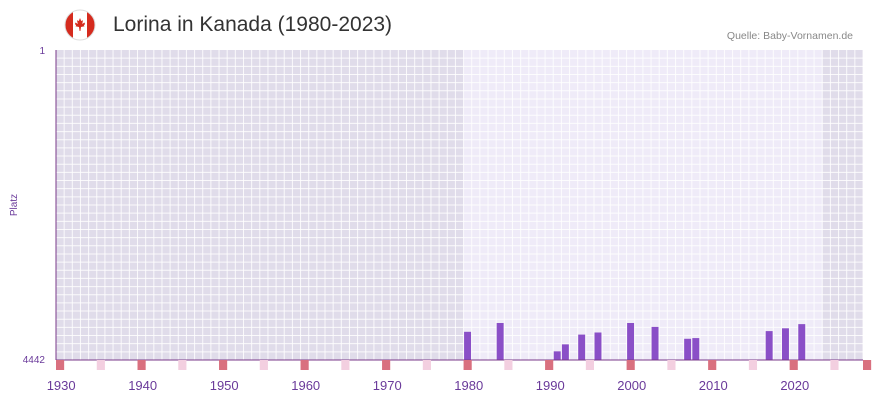 This screenshot has height=402, width=873. I want to click on bar-1991, so click(565, 352).